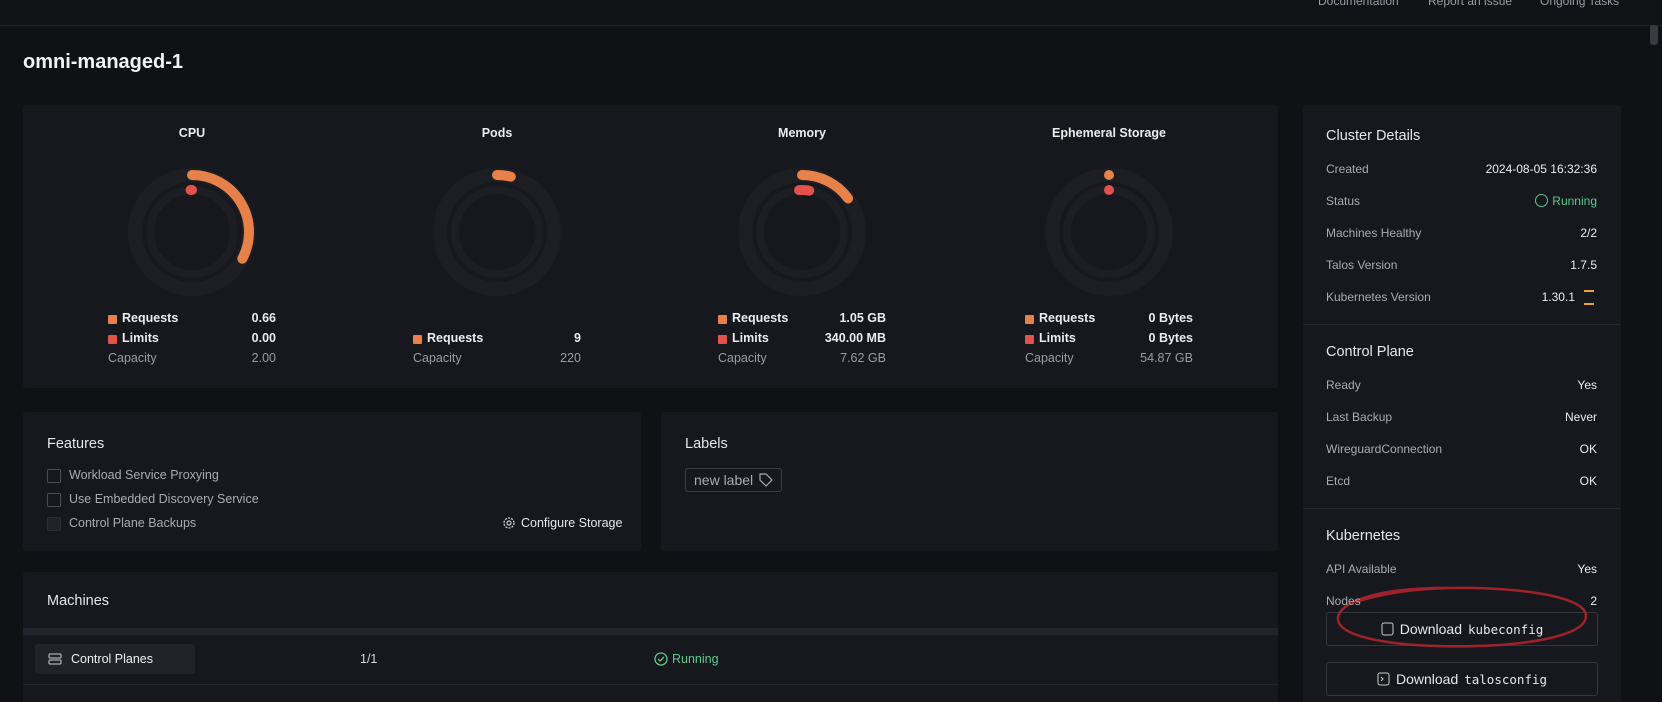  Describe the element at coordinates (650, 232) in the screenshot. I see `gauges` at that location.